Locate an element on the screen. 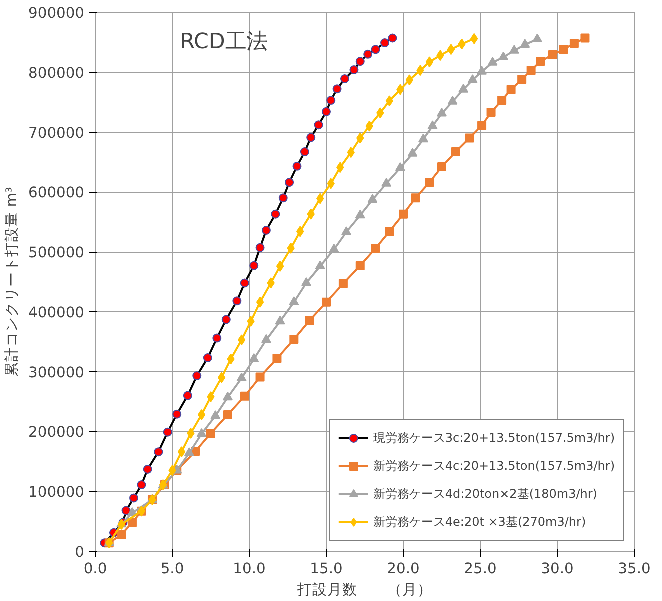 The image size is (662, 601). y-tick-label: 900000 is located at coordinates (56, 13).